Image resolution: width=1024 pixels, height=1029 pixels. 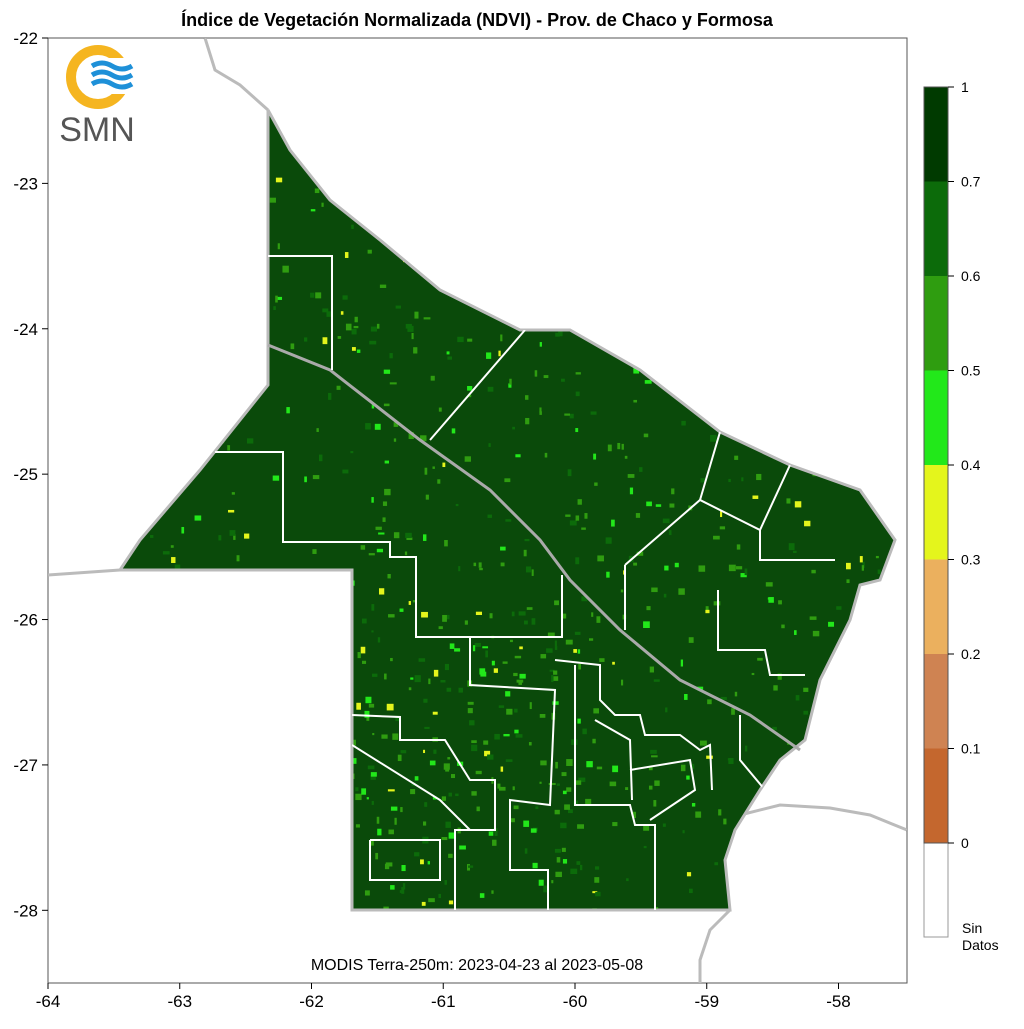 What do you see at coordinates (443, 1001) in the screenshot?
I see `x-tick-label: -61` at bounding box center [443, 1001].